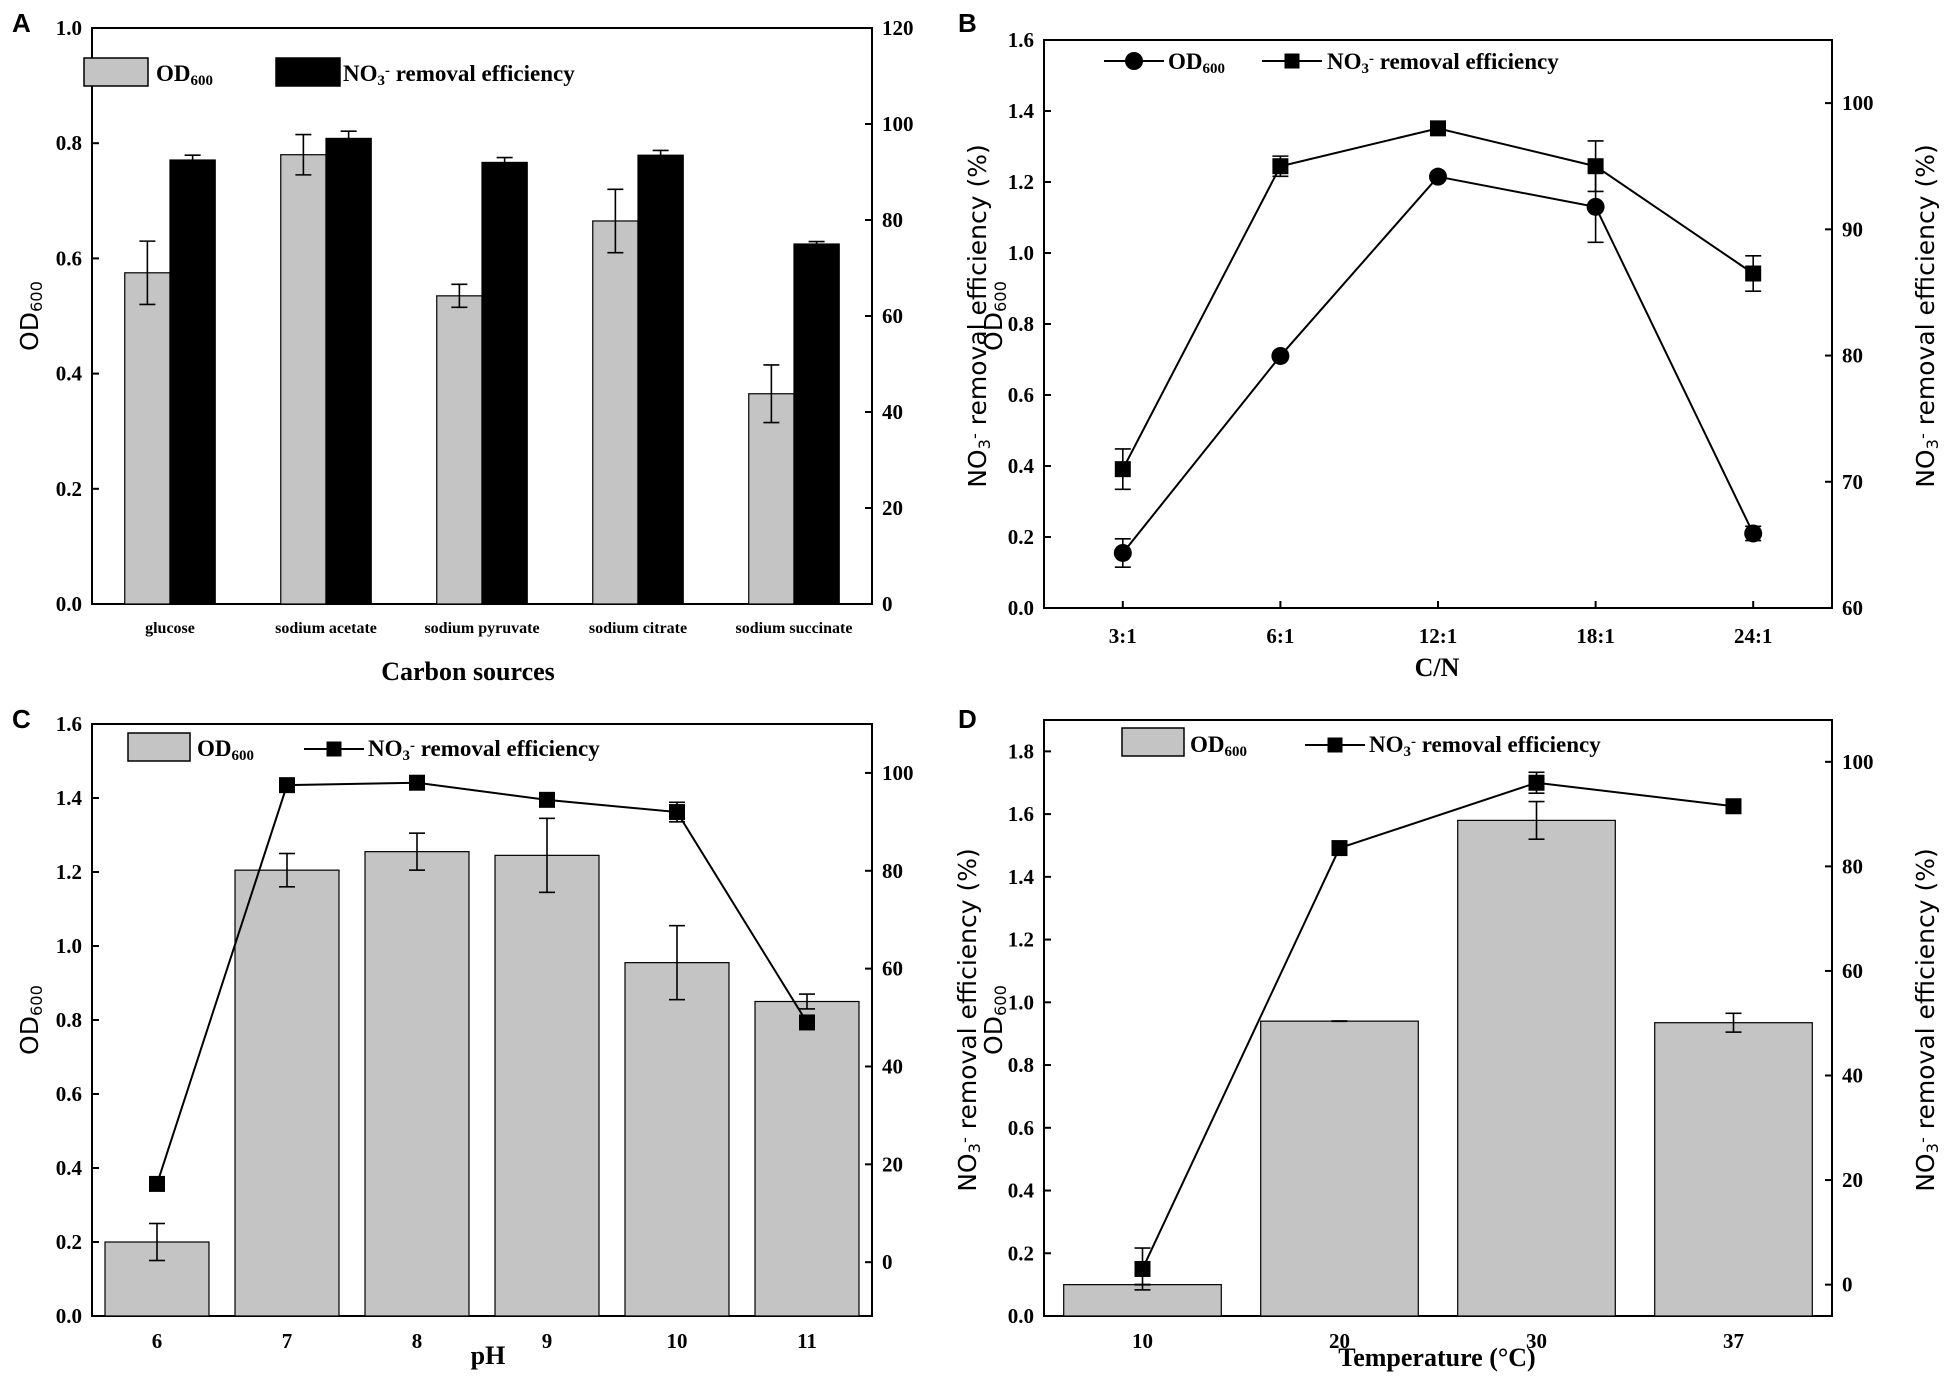 This screenshot has height=1378, width=1950. What do you see at coordinates (287, 1341) in the screenshot?
I see `x-tick-label: 7` at bounding box center [287, 1341].